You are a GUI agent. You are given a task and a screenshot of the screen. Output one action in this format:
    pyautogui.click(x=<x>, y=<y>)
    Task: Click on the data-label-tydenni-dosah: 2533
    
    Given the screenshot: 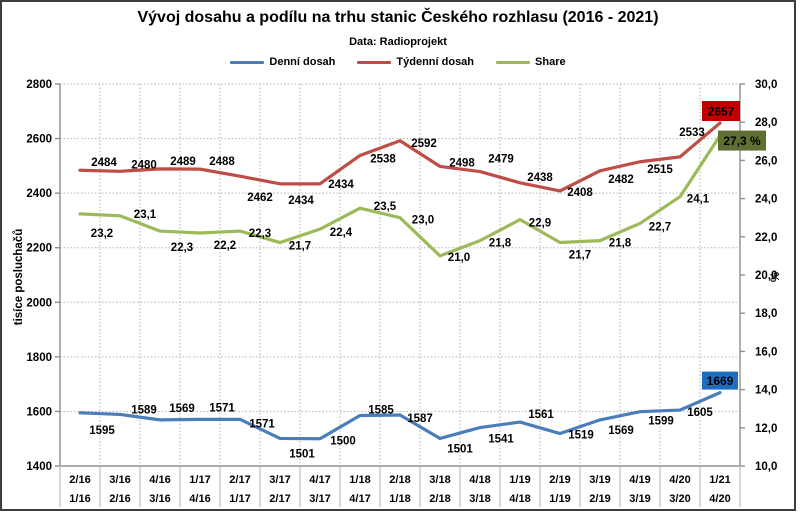 What is the action you would take?
    pyautogui.click(x=692, y=133)
    